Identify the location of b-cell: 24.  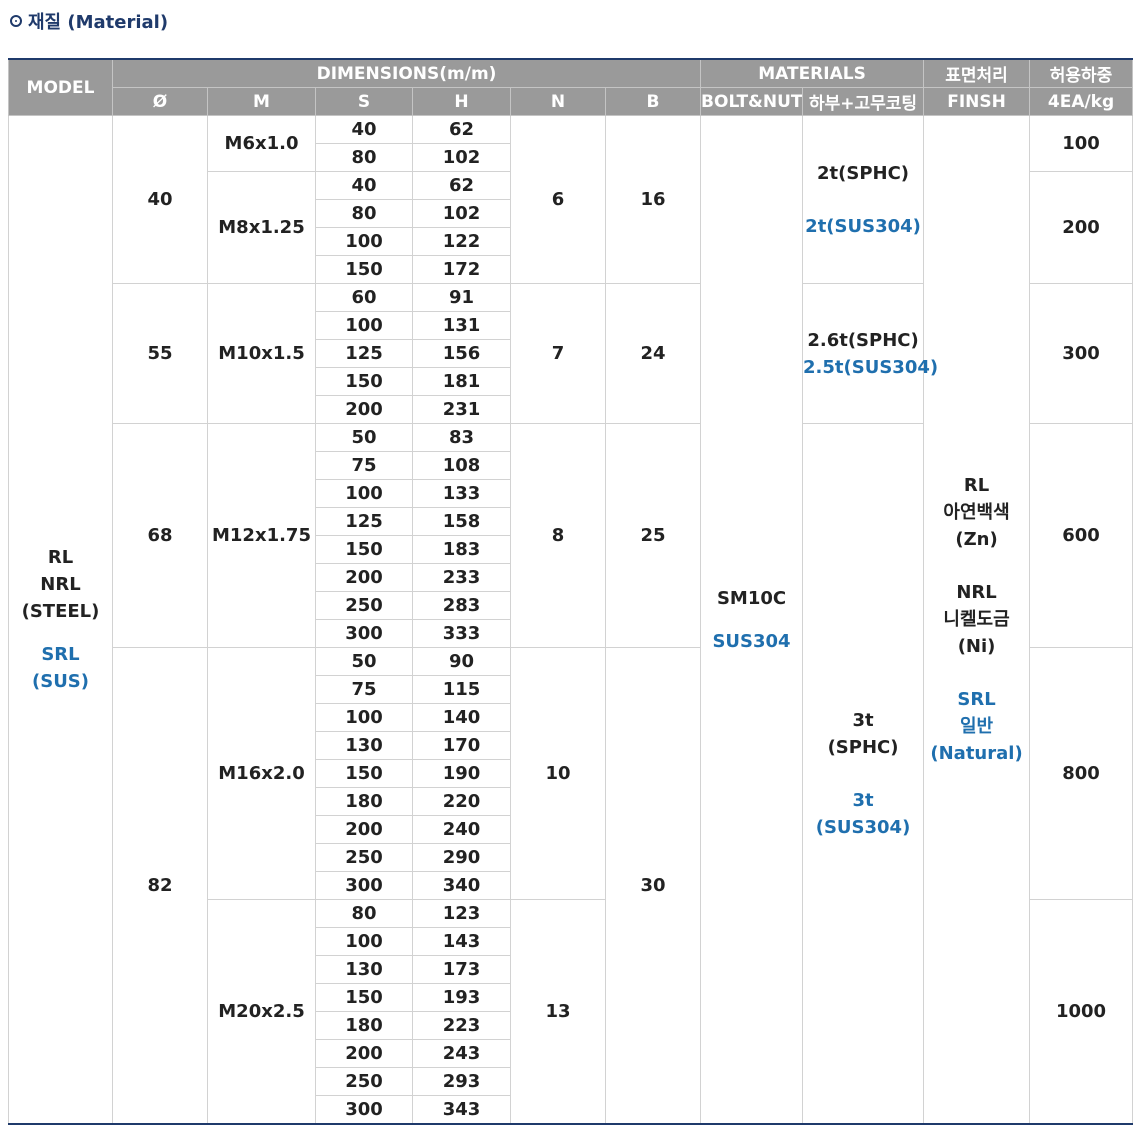
(653, 353).